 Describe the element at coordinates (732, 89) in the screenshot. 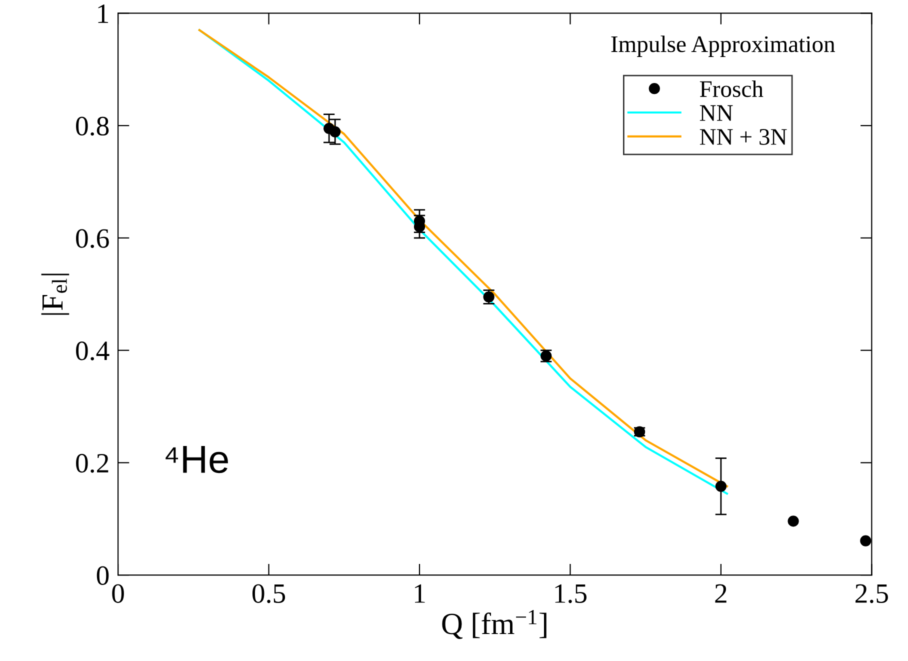

I see `legend-label: Frosch` at that location.